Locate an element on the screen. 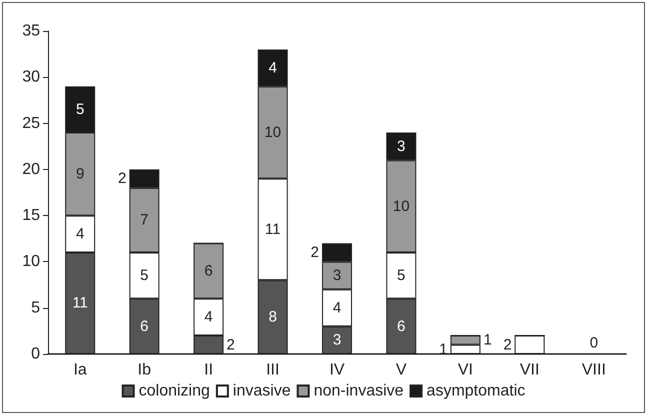  y-tick-label: 0 is located at coordinates (35, 354).